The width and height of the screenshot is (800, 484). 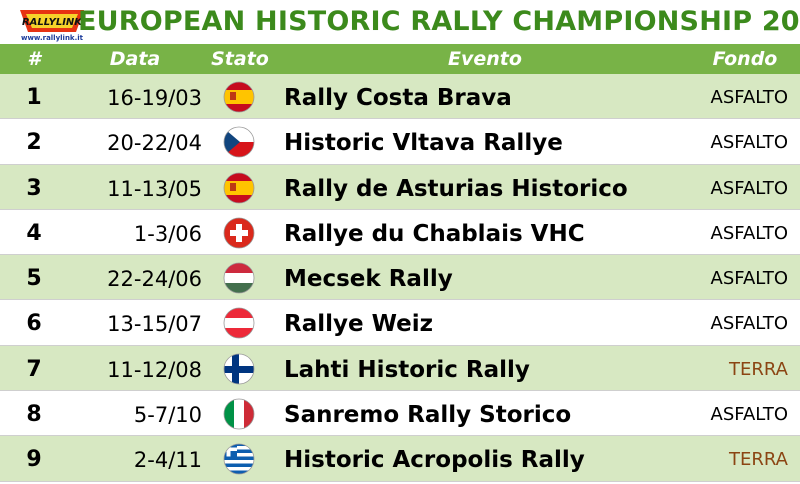 I want to click on greece-flag-icon, so click(x=239, y=459).